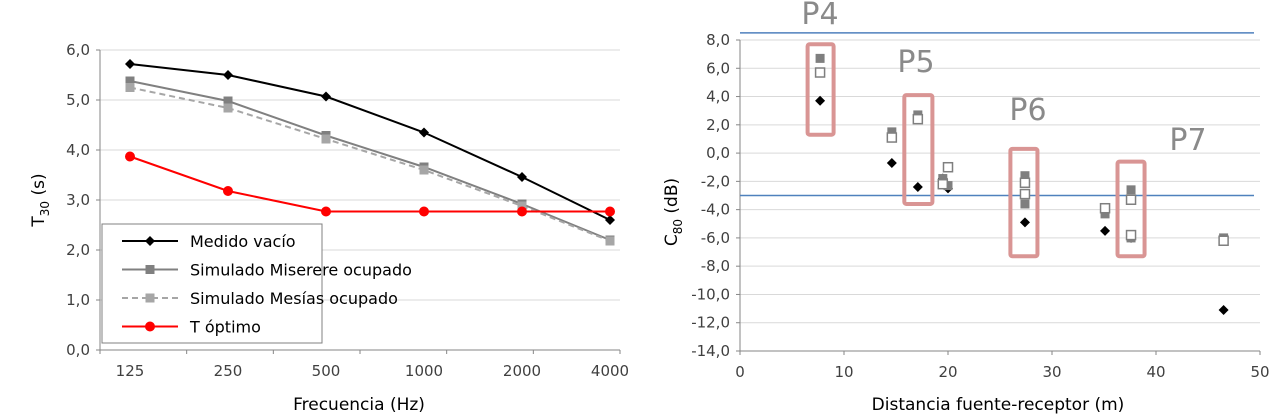 The image size is (1284, 417). What do you see at coordinates (710, 351) in the screenshot?
I see `right-y-tick-label: -14,0` at bounding box center [710, 351].